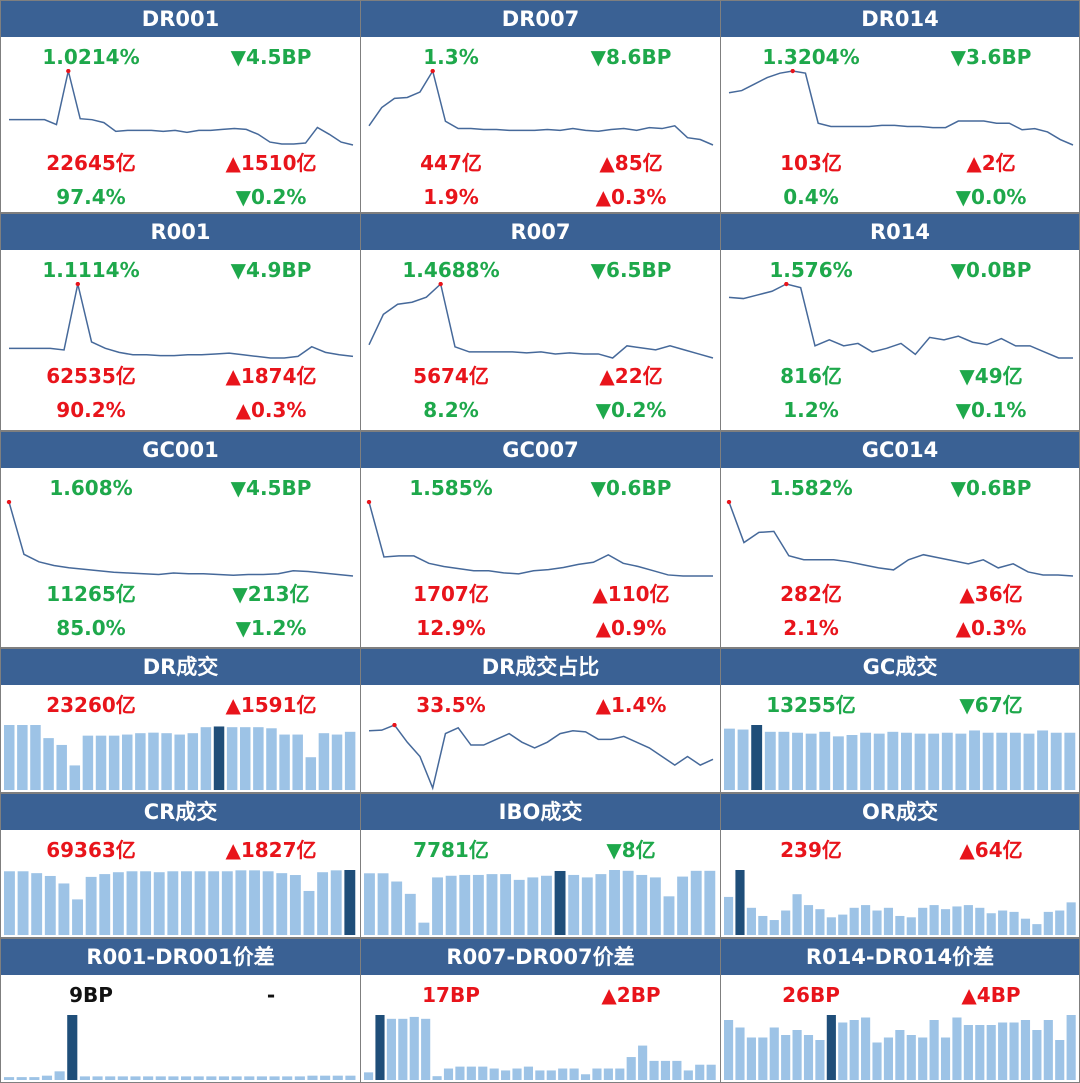 This screenshot has width=1080, height=1083. Describe the element at coordinates (900, 322) in the screenshot. I see `panel: R014 1.576% ▼0.0BP 816亿 ▼49亿 1.2% ▼0.1%` at that location.